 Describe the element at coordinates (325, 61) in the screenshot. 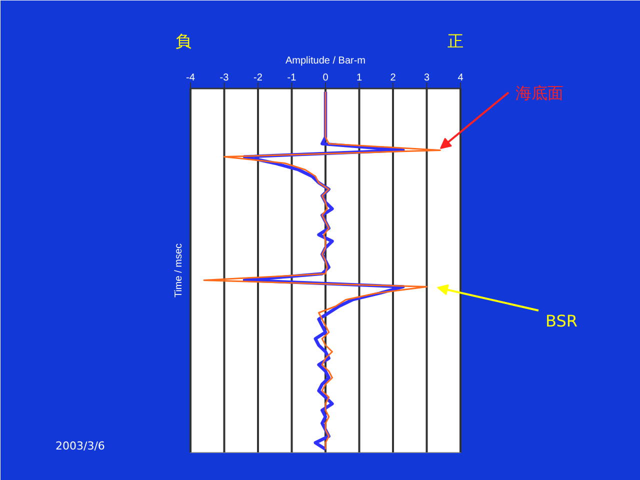

I see `x-axis-title: Amplitude / Bar-m` at that location.